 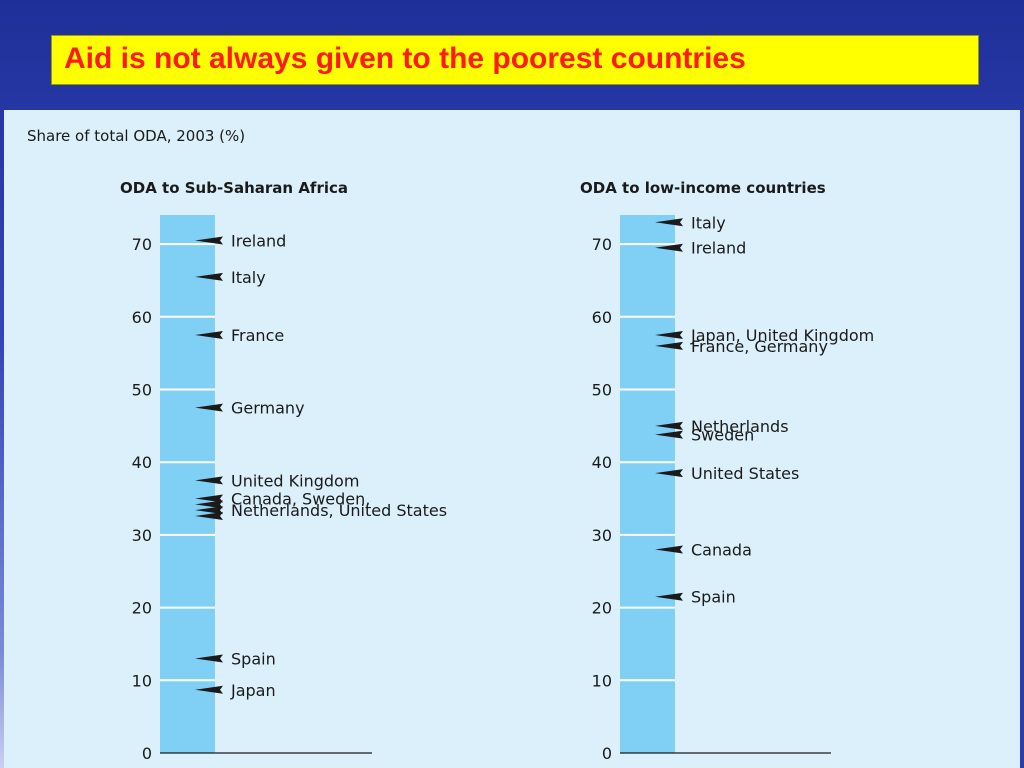 What do you see at coordinates (136, 136) in the screenshot?
I see `chart-subtitle: Share of total ODA, 2003 (%)` at bounding box center [136, 136].